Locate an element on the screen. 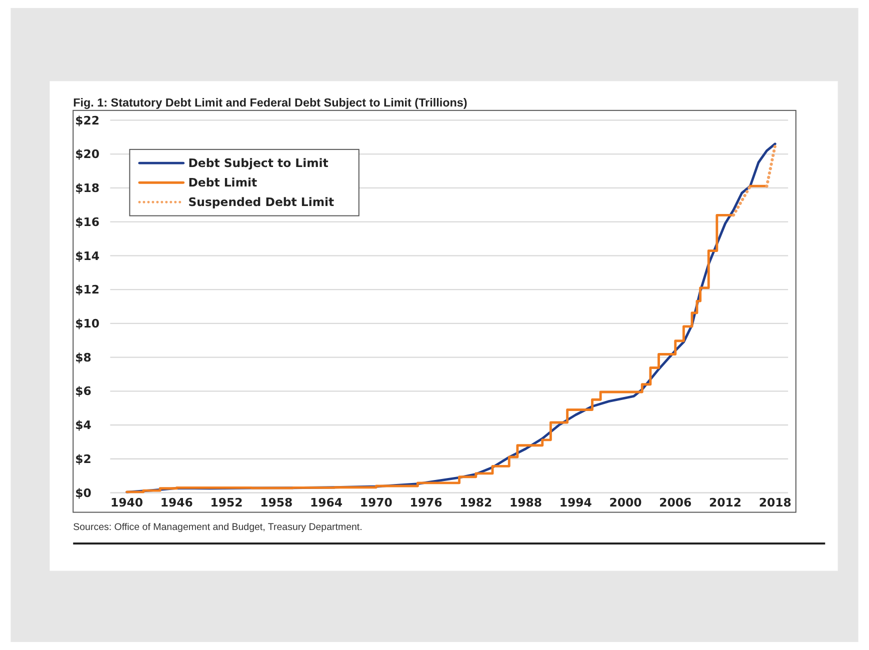 This screenshot has height=650, width=869. x-tick-label: 1976 is located at coordinates (426, 502).